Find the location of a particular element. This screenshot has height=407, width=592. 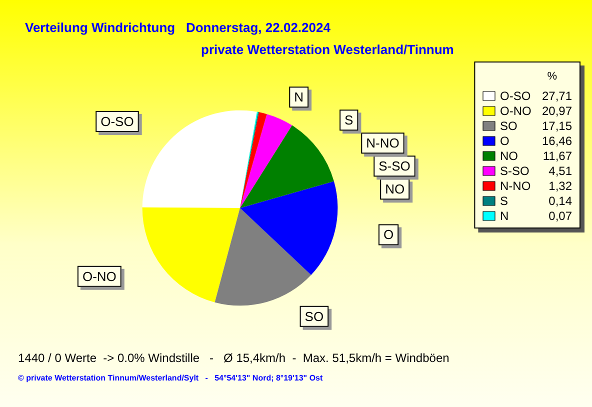

legend-label: O-NO is located at coordinates (516, 111).